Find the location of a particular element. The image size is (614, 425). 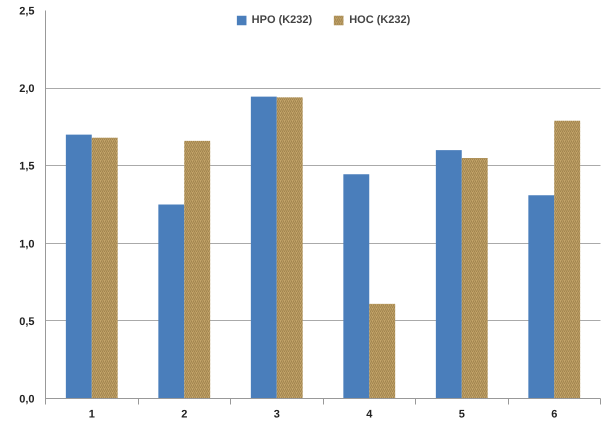

x-tick-label: 2 is located at coordinates (184, 414).